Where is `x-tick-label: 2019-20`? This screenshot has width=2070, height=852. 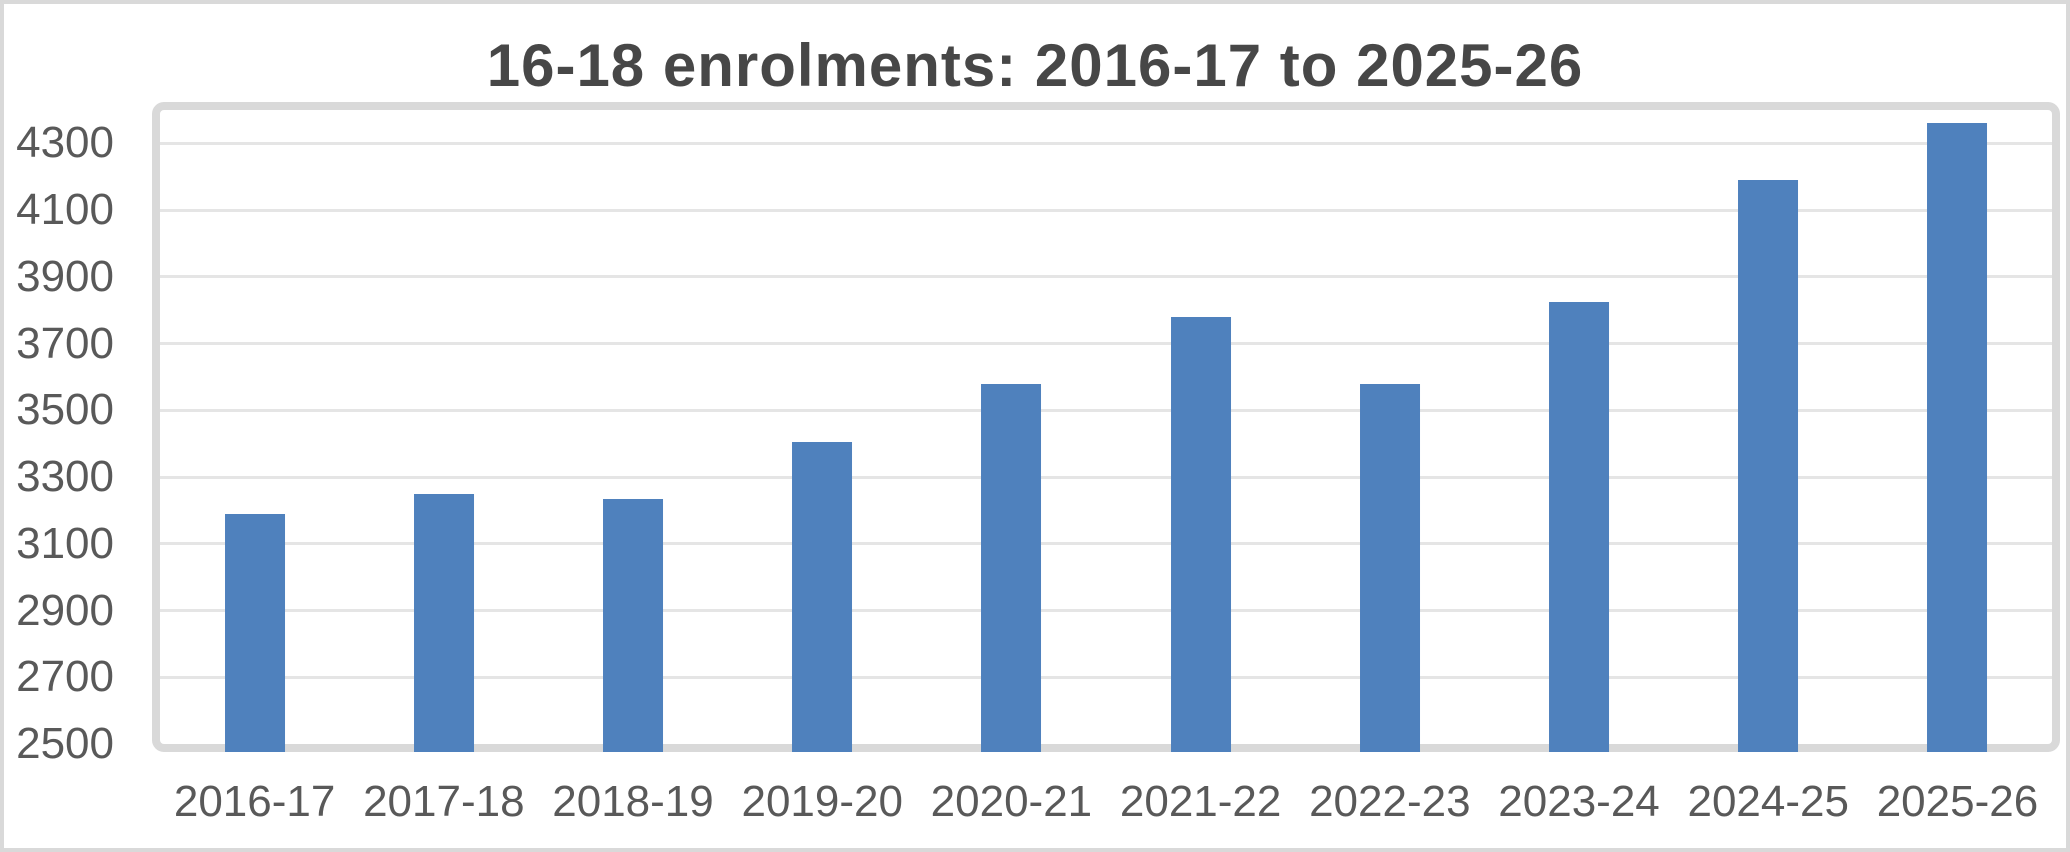 x-tick-label: 2019-20 is located at coordinates (822, 801).